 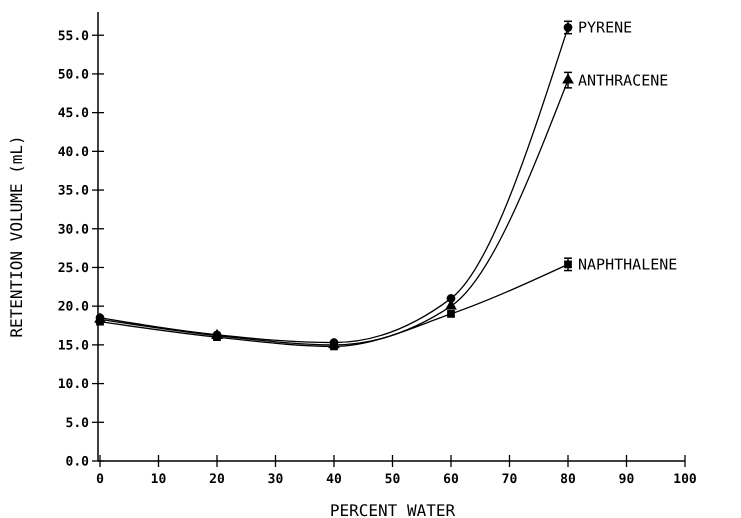 What do you see at coordinates (78, 462) in the screenshot?
I see `y-tick-label: 0.0` at bounding box center [78, 462].